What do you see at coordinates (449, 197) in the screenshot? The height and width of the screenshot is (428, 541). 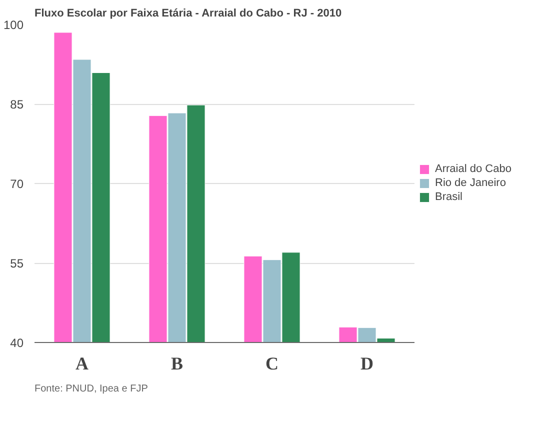 I see `legend-label: Brasil` at bounding box center [449, 197].